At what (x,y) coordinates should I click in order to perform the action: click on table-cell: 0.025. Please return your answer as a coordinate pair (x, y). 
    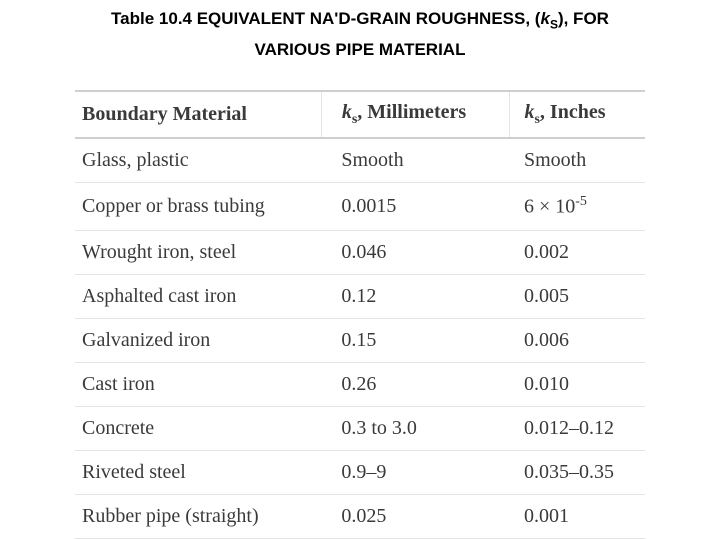
    Looking at the image, I should click on (415, 516).